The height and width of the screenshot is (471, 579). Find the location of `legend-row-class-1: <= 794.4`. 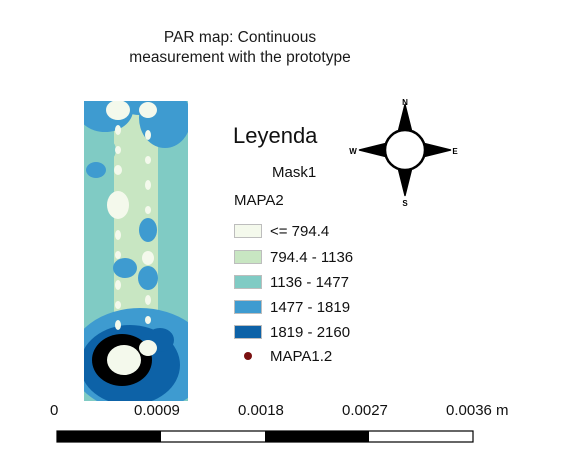

legend-row-class-1: <= 794.4 is located at coordinates (281, 231).